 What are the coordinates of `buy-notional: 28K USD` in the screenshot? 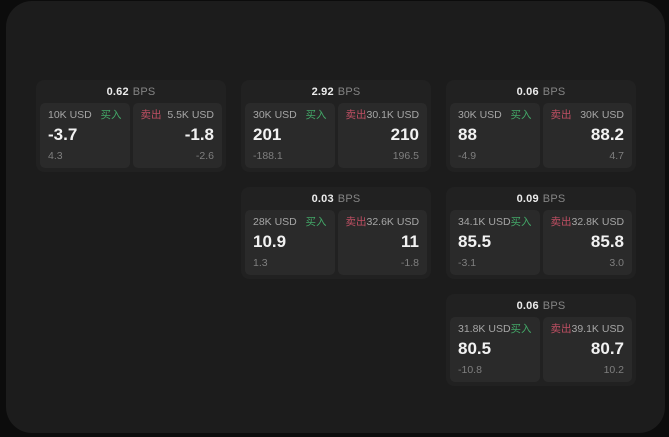 It's located at (275, 222).